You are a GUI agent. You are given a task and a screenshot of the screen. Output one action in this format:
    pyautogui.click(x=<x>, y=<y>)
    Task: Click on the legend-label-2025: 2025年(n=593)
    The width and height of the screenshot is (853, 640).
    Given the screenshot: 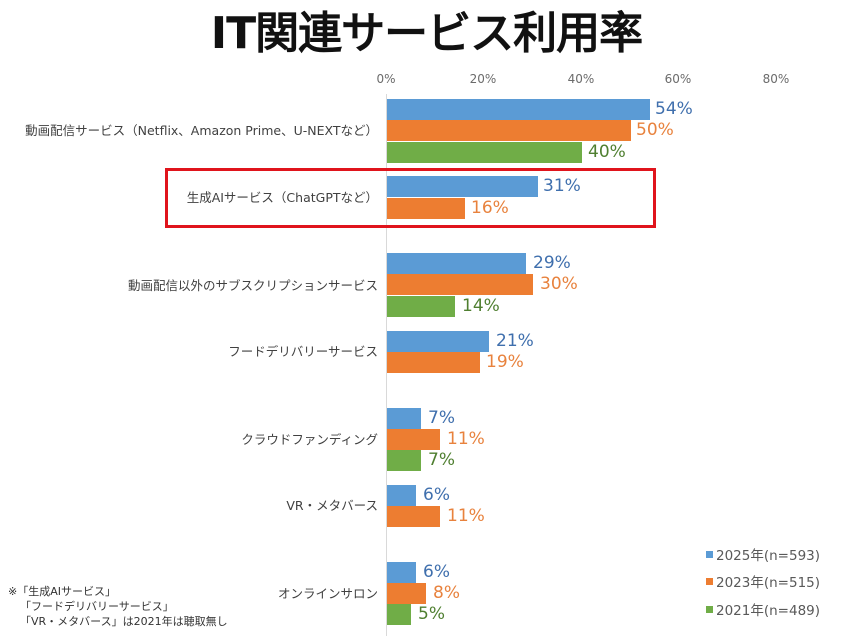 What is the action you would take?
    pyautogui.click(x=768, y=556)
    